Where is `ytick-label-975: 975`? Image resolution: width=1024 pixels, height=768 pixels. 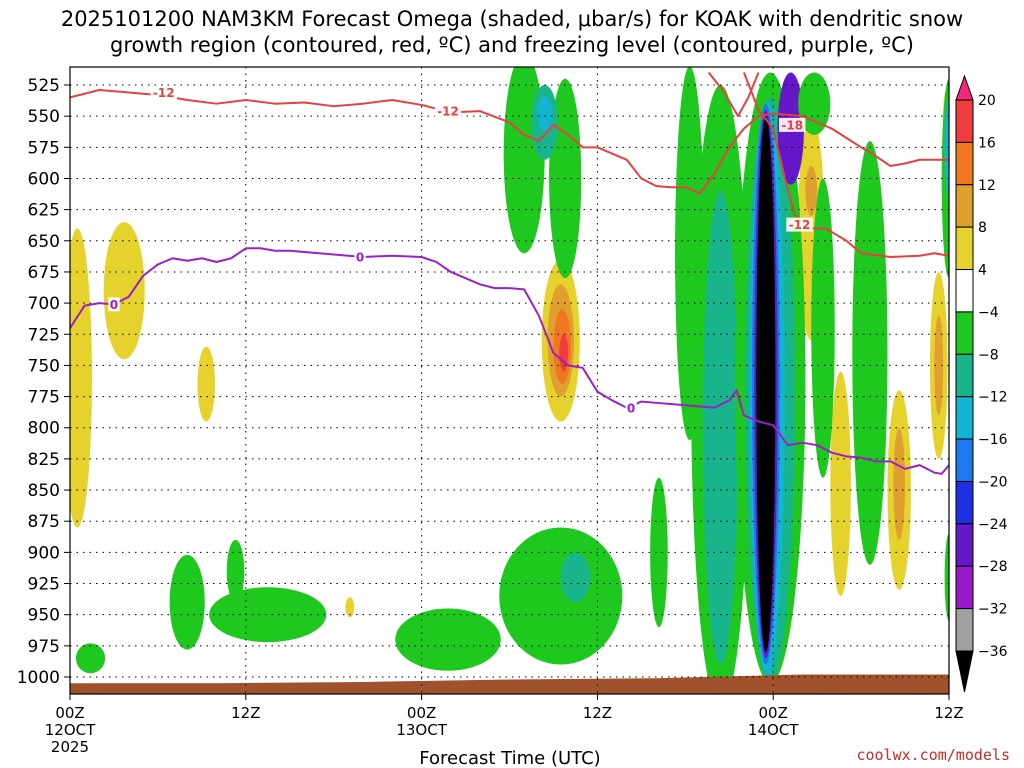 ytick-label-975: 975 is located at coordinates (44, 647).